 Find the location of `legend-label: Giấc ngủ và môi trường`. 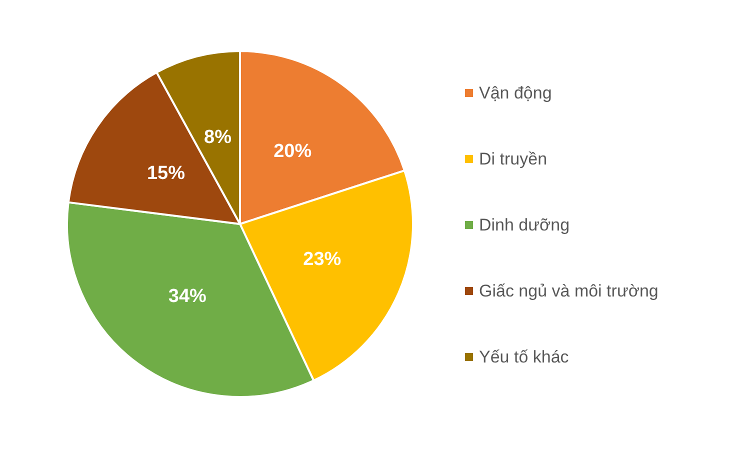

legend-label: Giấc ngủ và môi trường is located at coordinates (568, 291).